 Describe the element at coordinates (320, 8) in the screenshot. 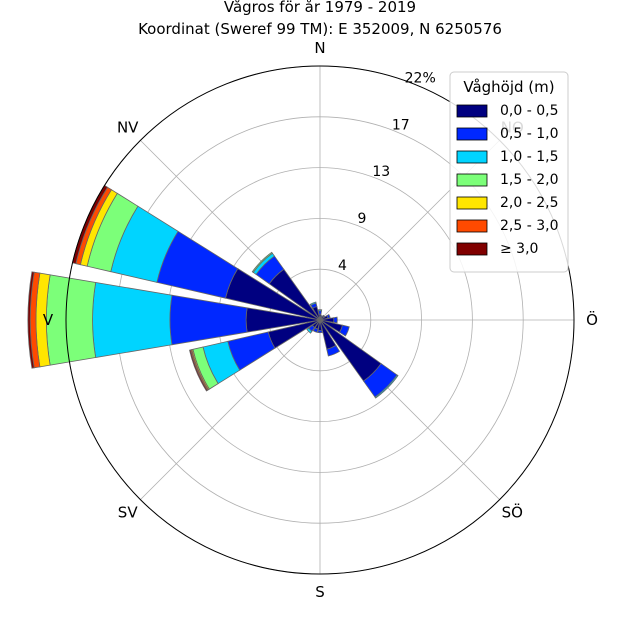

I see `chart-title: Vågros för år 1979 - 2019` at that location.